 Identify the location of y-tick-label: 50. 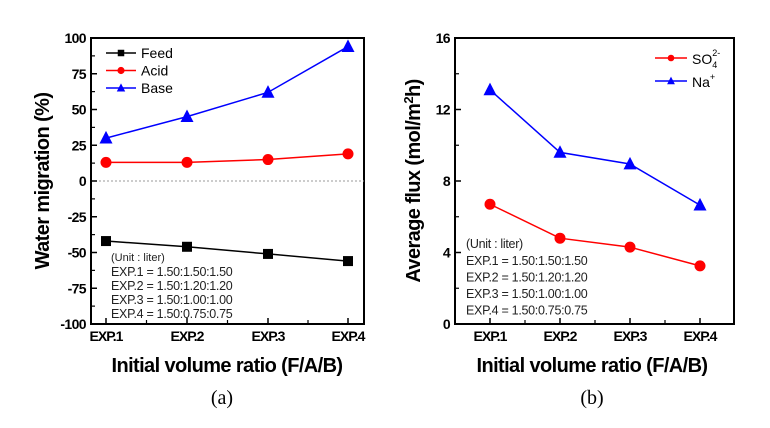
(79, 110).